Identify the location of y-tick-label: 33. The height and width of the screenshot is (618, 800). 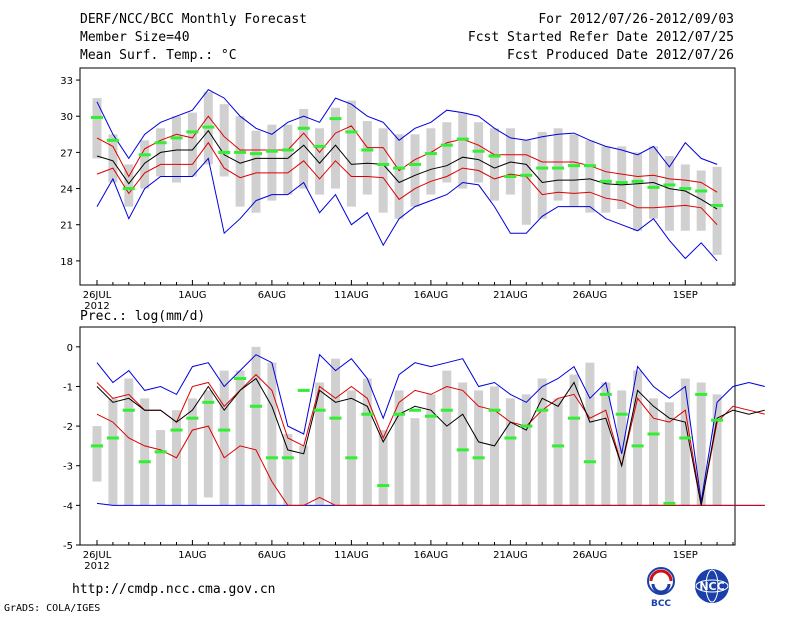
(66, 81).